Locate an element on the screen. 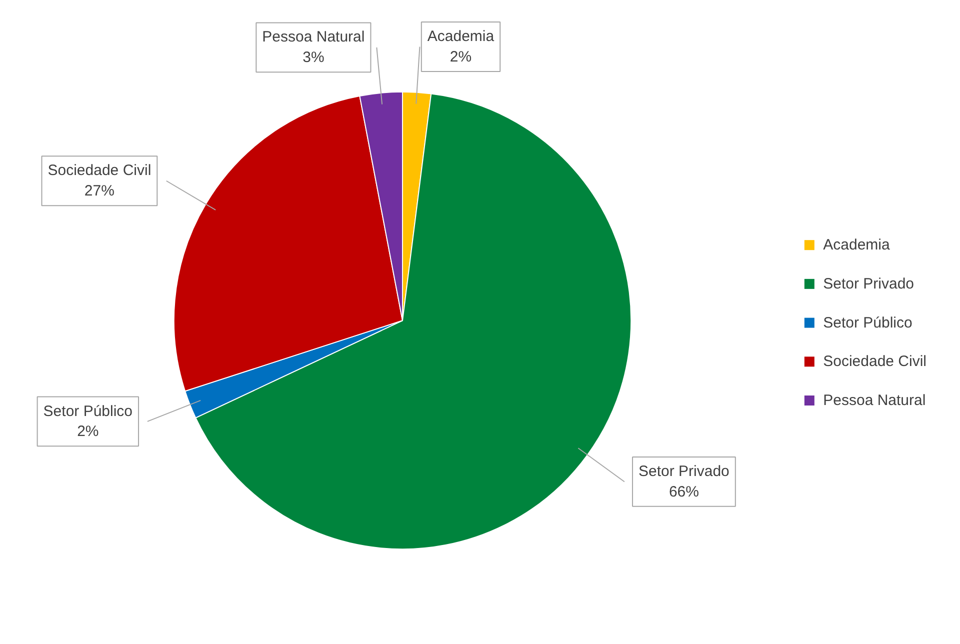 The width and height of the screenshot is (960, 644). slice-label: Setor Privado is located at coordinates (684, 471).